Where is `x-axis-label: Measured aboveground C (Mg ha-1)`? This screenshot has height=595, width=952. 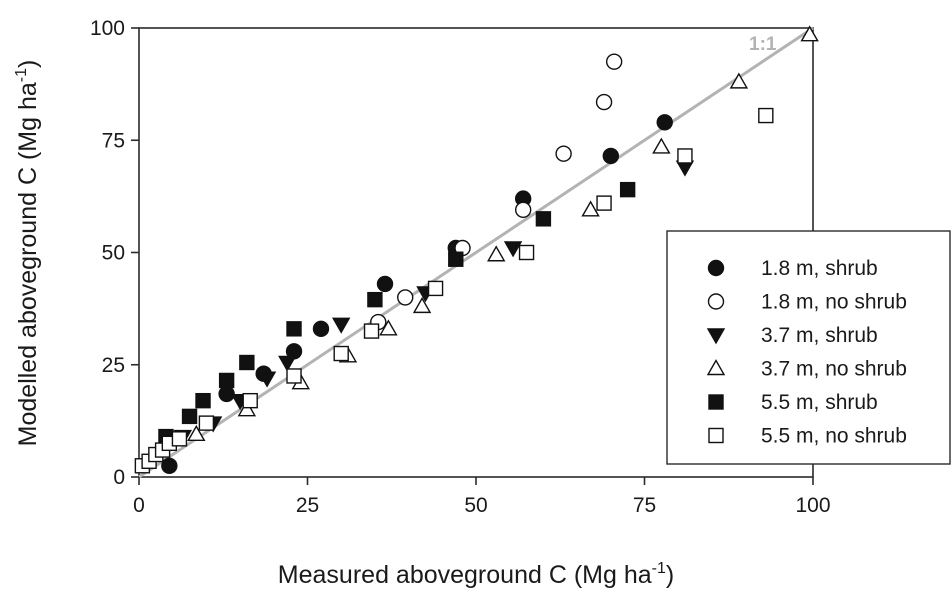
x-axis-label: Measured aboveground C (Mg ha-1) is located at coordinates (476, 574).